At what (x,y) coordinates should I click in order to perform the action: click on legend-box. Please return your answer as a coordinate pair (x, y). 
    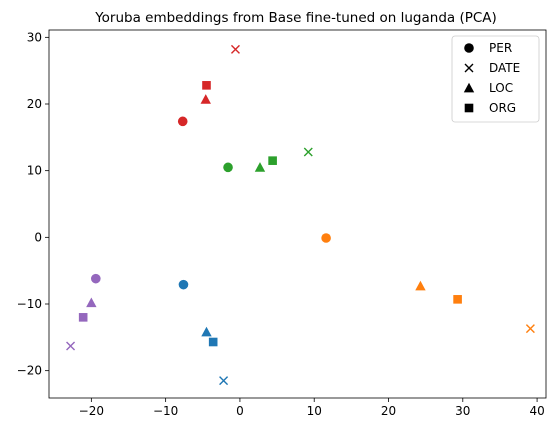
    Looking at the image, I should click on (495, 79).